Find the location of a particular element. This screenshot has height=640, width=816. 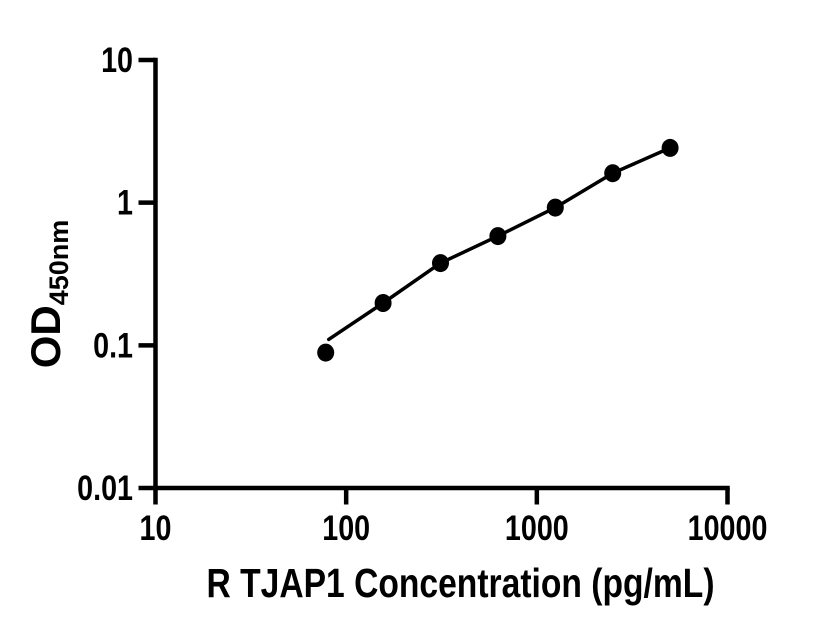

y-axis-label: OD450nm is located at coordinates (48, 294).